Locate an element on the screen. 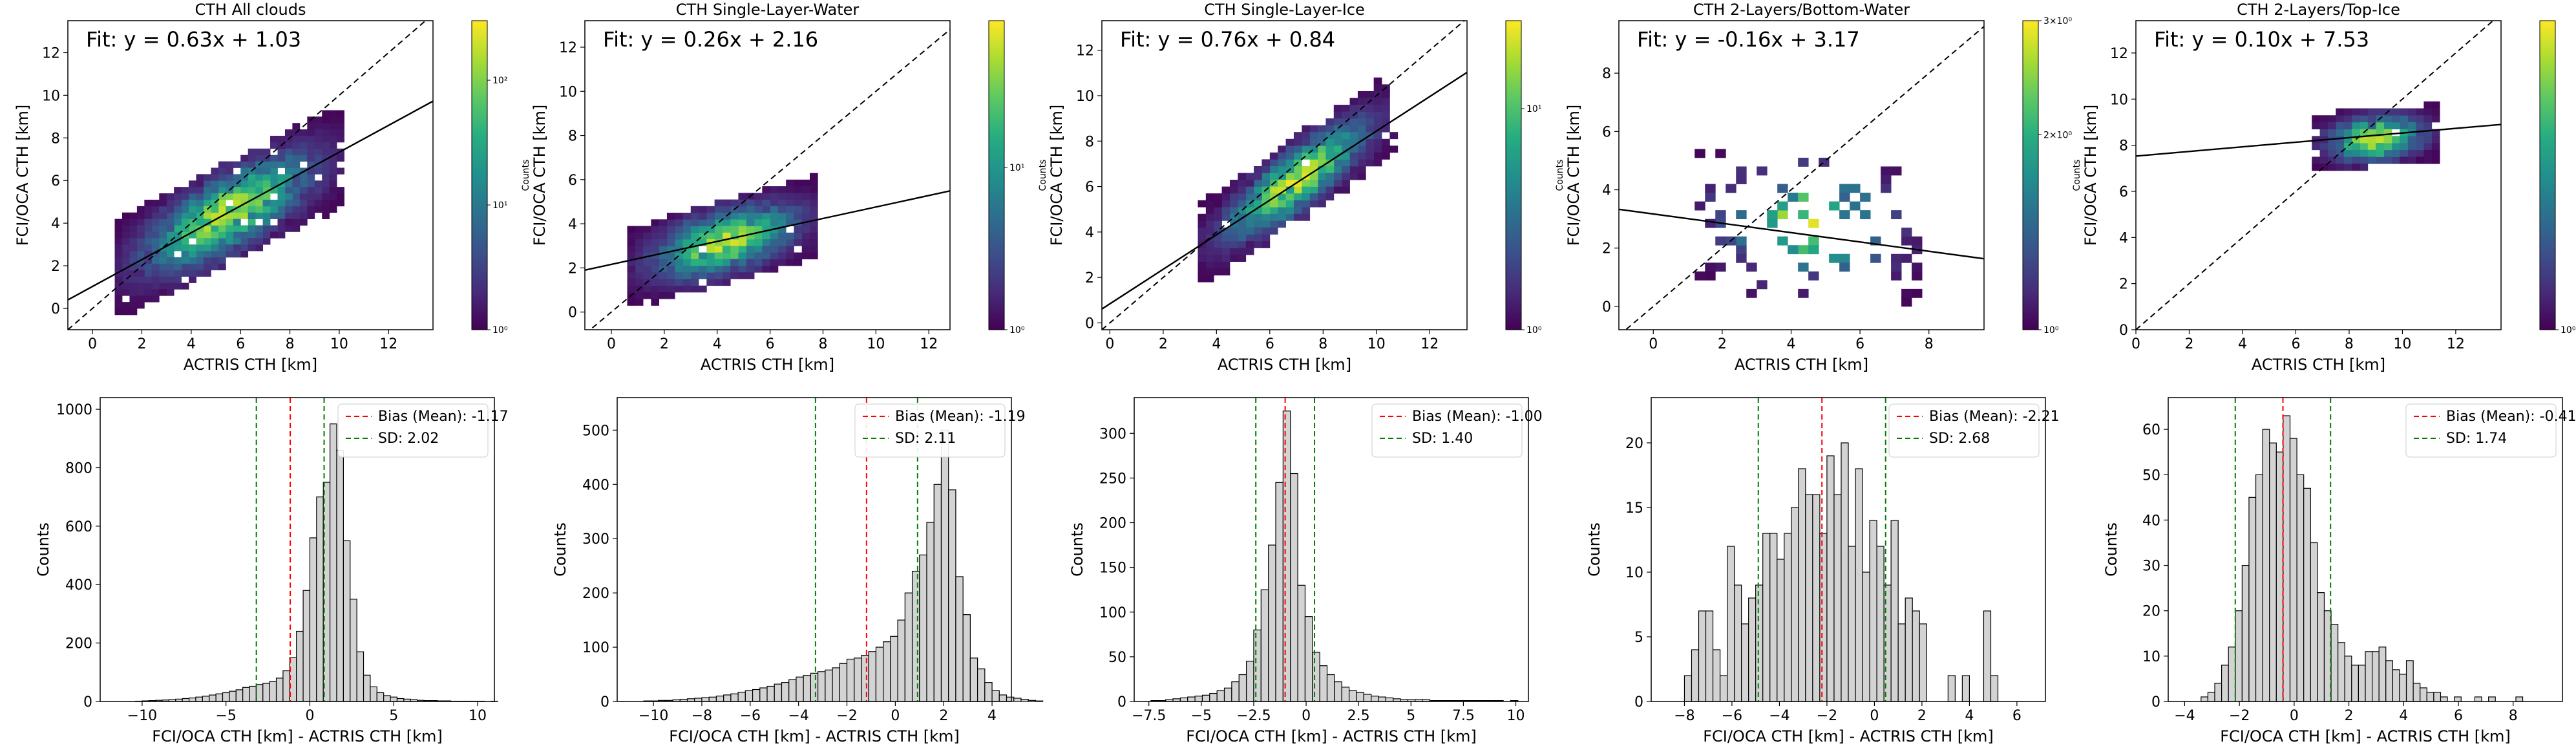 The height and width of the screenshot is (748, 2576). hist-2-ytick-label: 500 is located at coordinates (595, 431).